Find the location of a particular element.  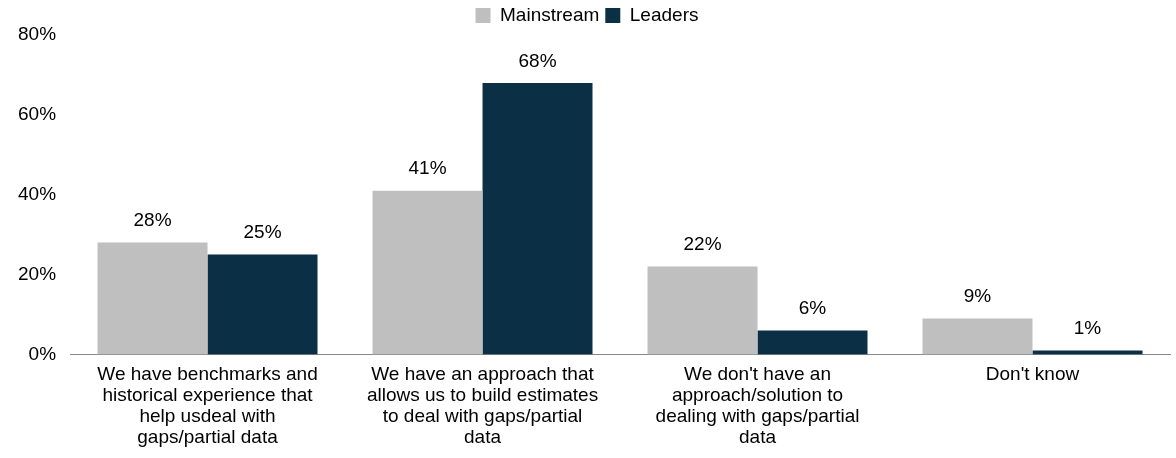

data-label: 9% is located at coordinates (977, 296).